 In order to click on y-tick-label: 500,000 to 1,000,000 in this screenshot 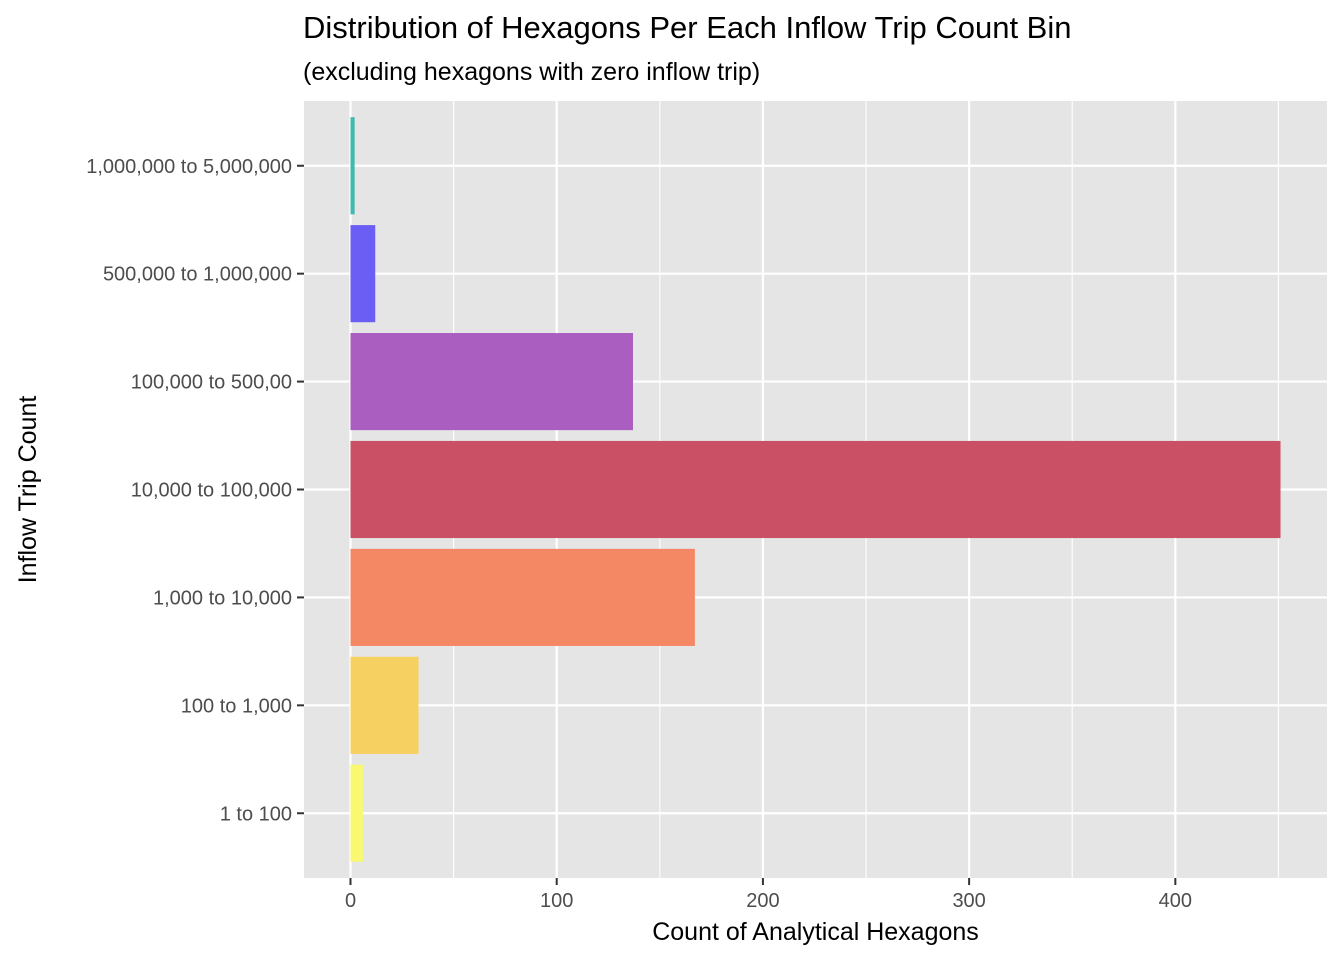, I will do `click(197, 275)`.